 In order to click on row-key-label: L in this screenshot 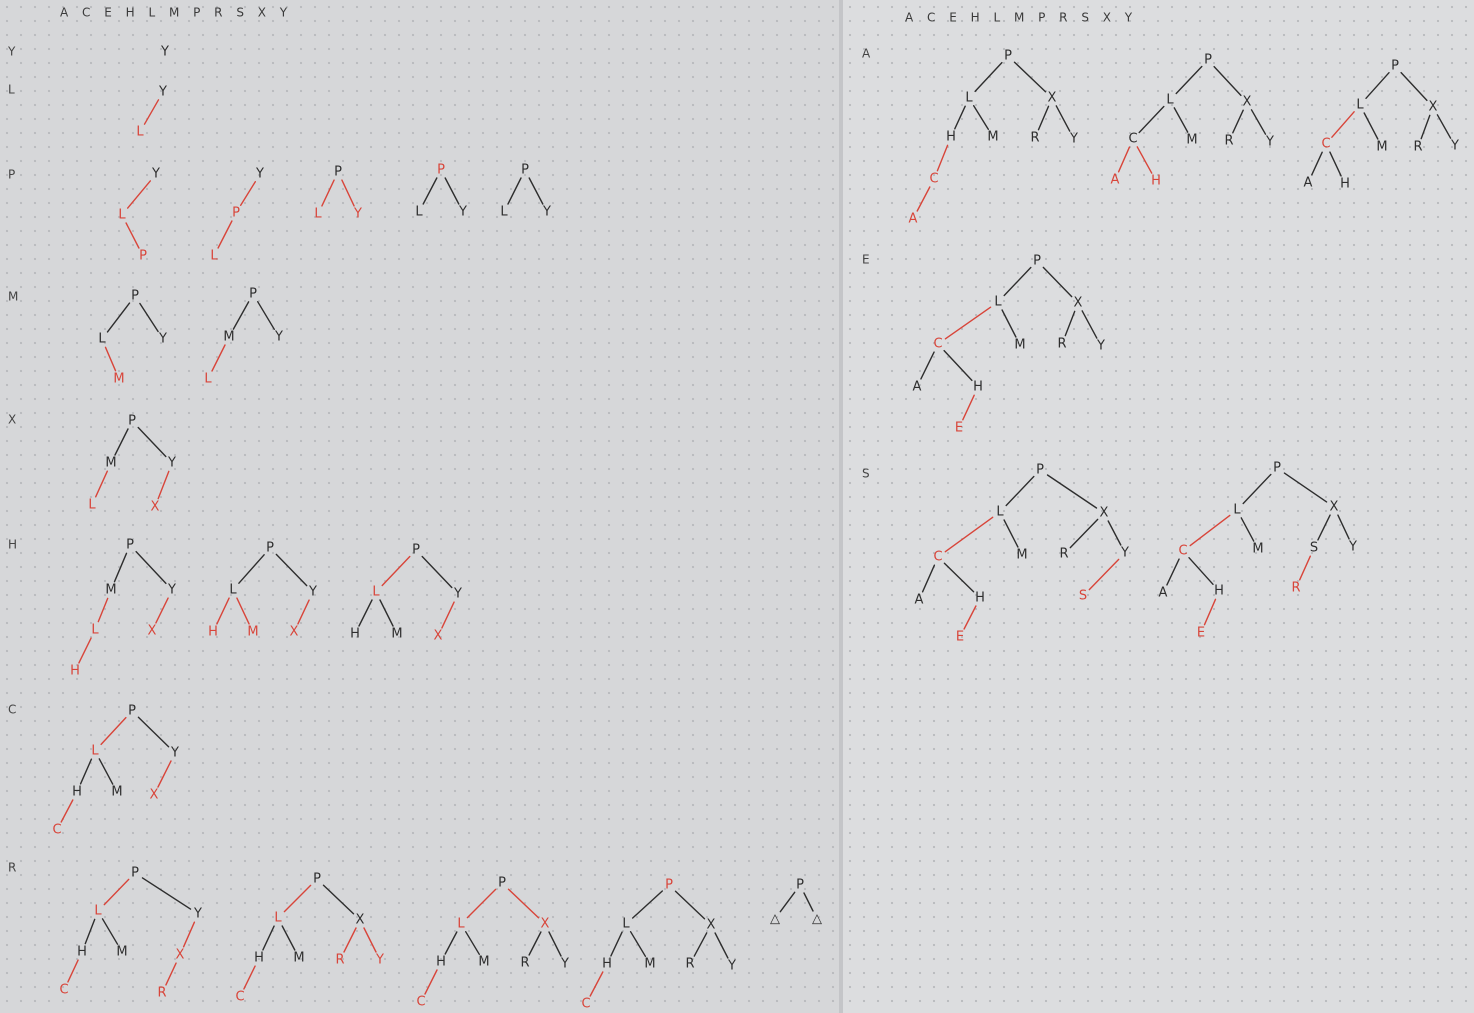, I will do `click(11, 90)`.